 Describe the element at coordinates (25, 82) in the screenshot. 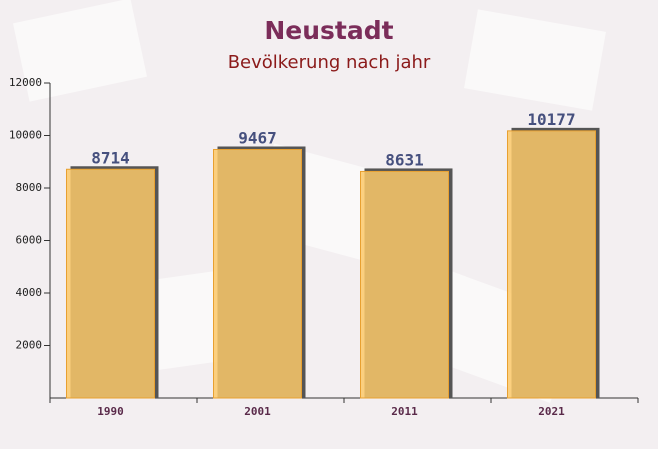

I see `y-tick-label: 12000` at that location.